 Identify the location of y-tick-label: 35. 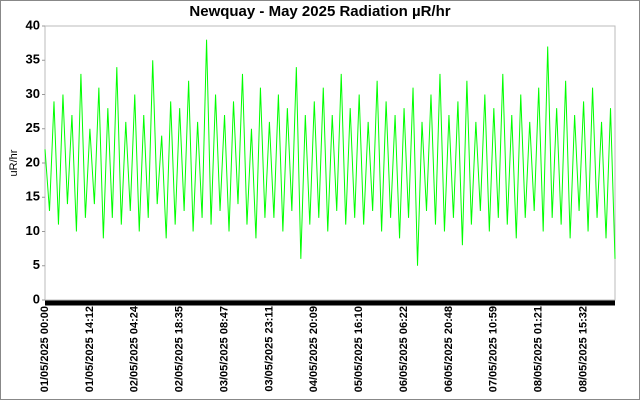
(33, 59).